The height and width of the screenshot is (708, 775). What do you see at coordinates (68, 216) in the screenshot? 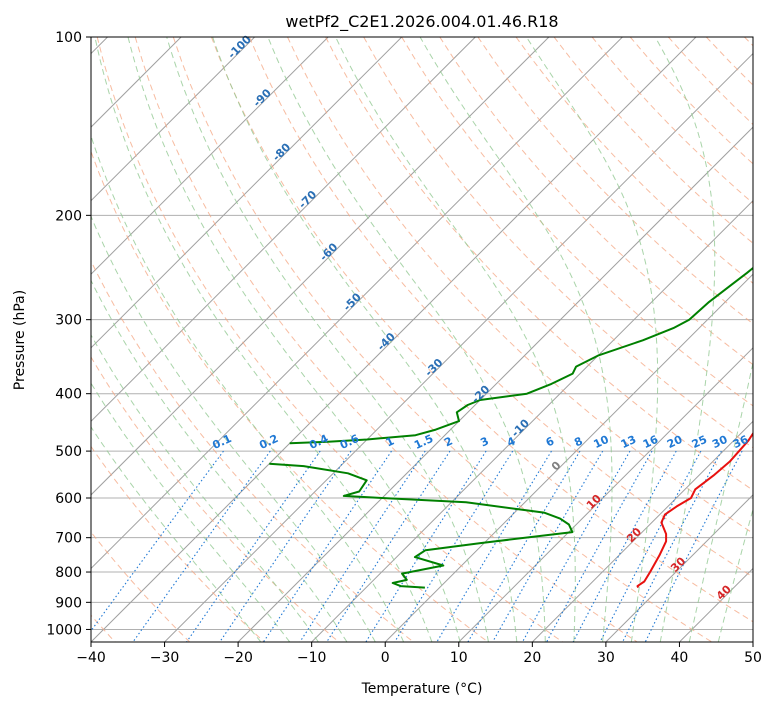
I see `y-tick-label: 200` at bounding box center [68, 216].